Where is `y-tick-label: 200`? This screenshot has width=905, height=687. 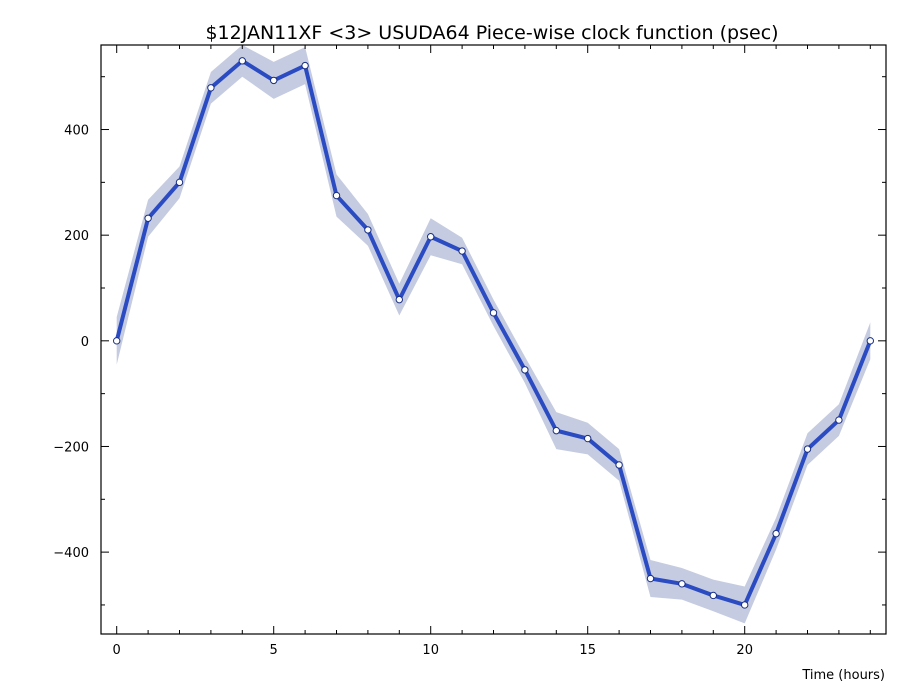 y-tick-label: 200 is located at coordinates (76, 236).